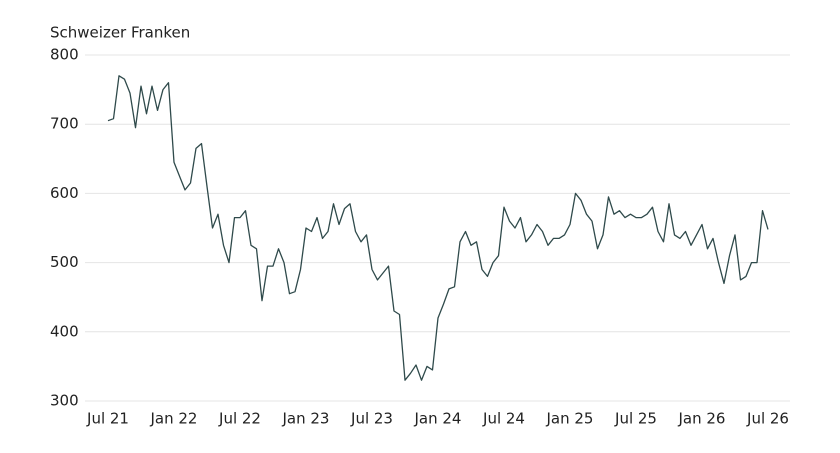 This screenshot has height=453, width=840. Describe the element at coordinates (702, 419) in the screenshot. I see `x-tick-label: Jan 26` at that location.